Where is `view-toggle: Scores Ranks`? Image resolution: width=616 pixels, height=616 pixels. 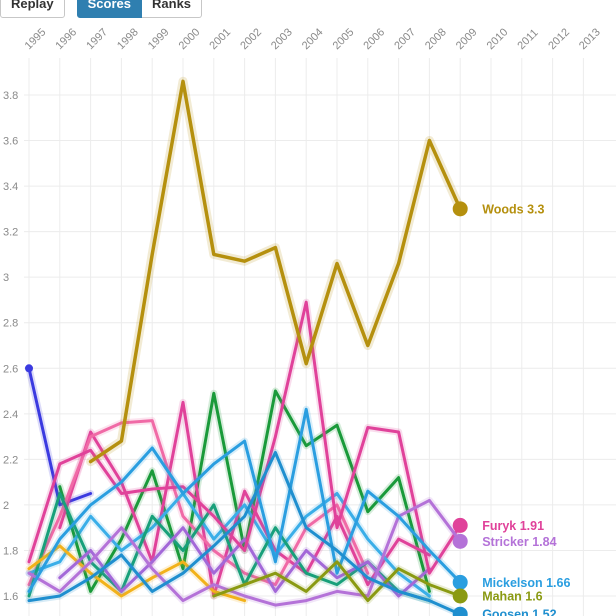 view-toggle: Scores Ranks is located at coordinates (139, 9).